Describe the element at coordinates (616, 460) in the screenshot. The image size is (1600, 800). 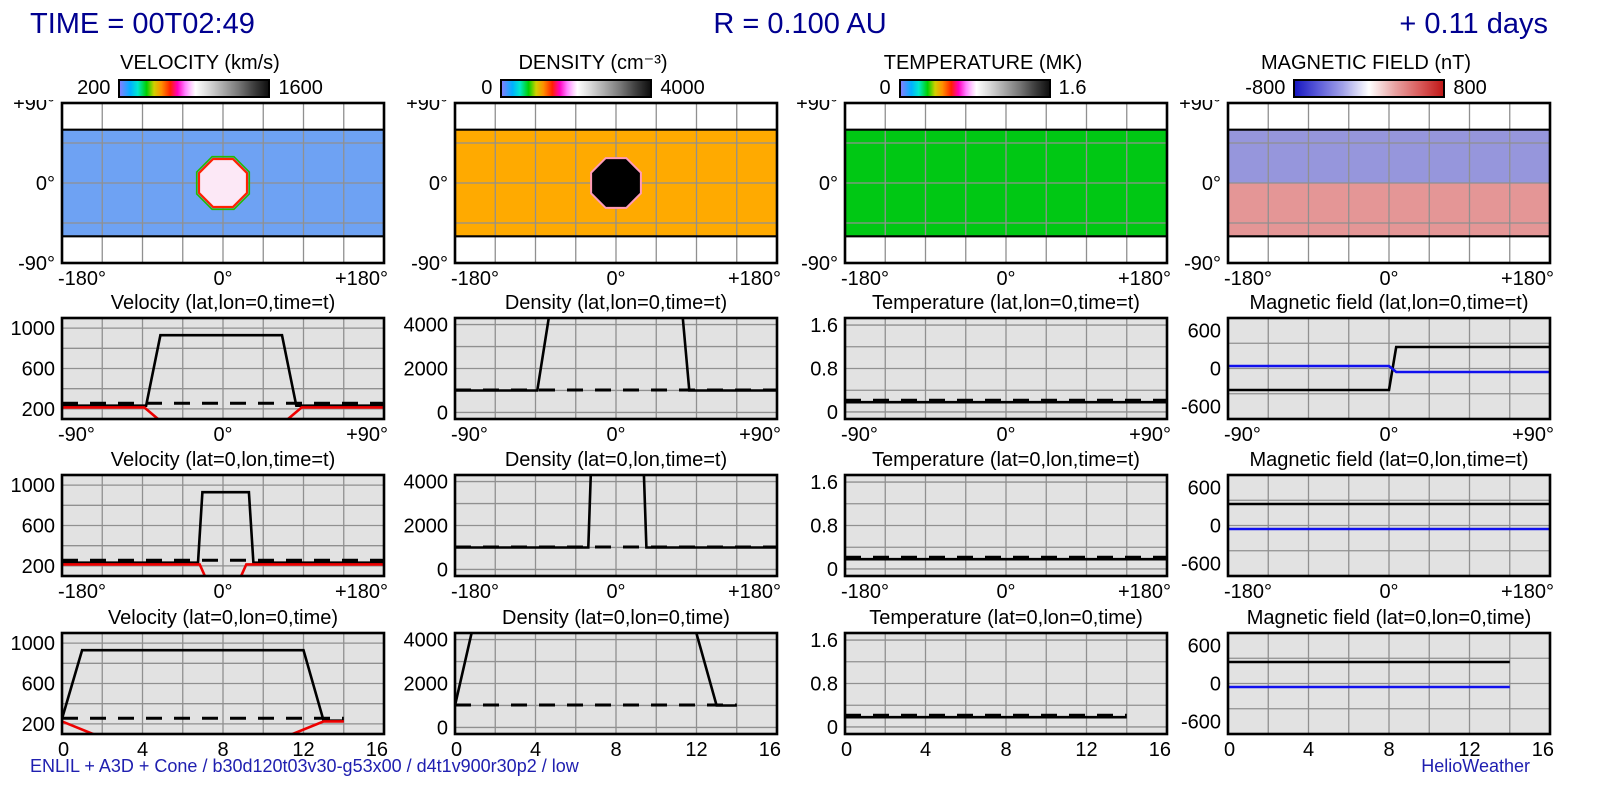
I see `svg-text: Density (lat=0,lon,time=t)` at that location.